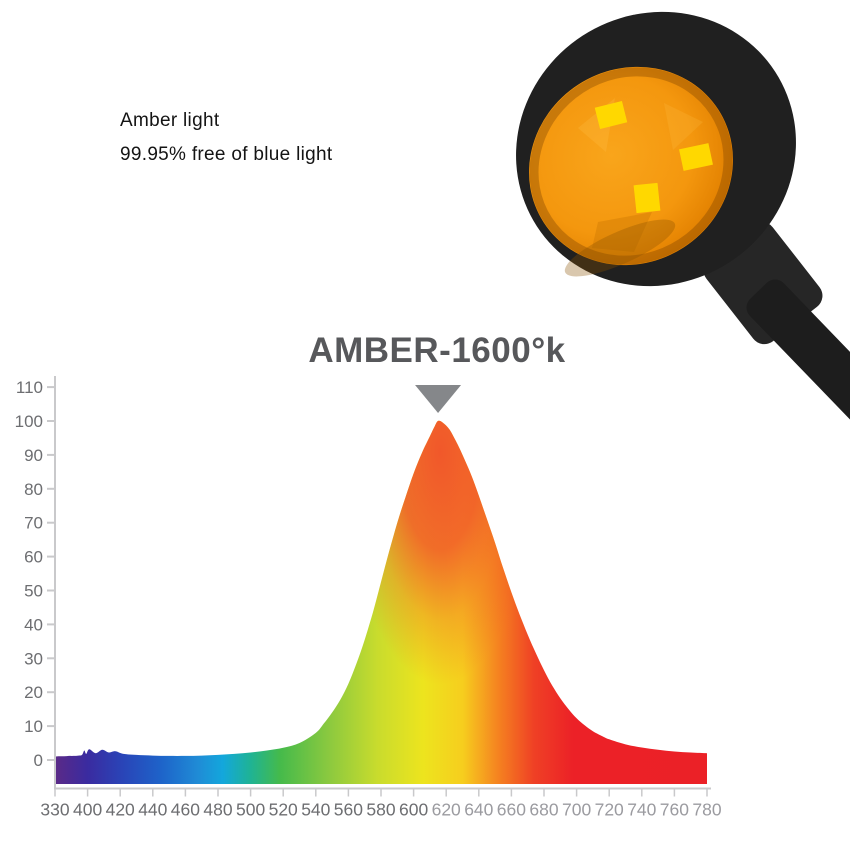 The width and height of the screenshot is (850, 850). Describe the element at coordinates (120, 810) in the screenshot. I see `x-tick-label: 420` at that location.